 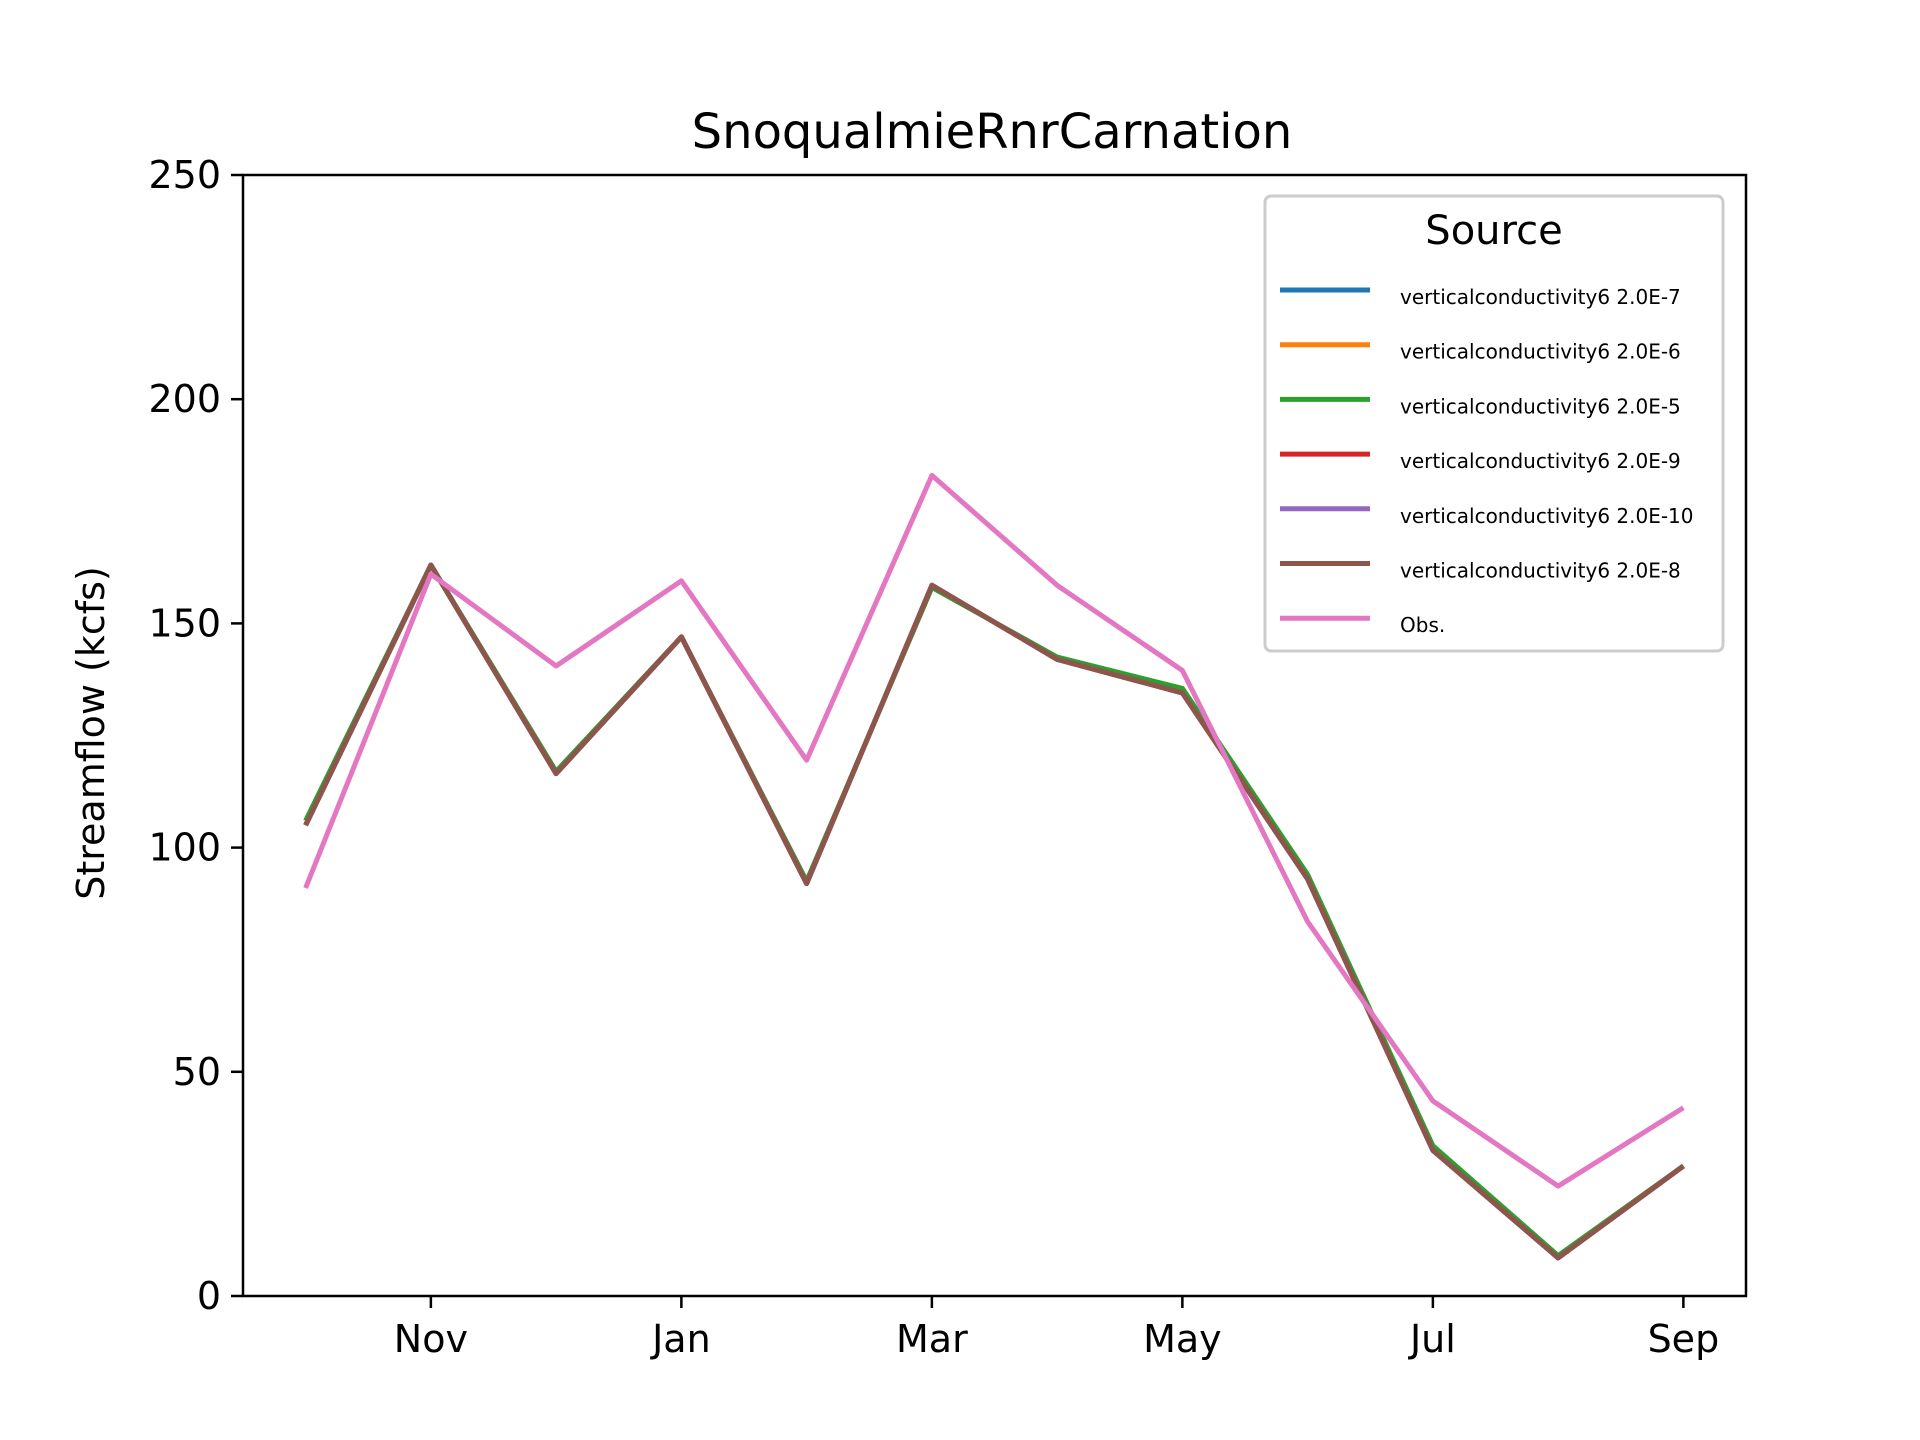 What do you see at coordinates (184, 623) in the screenshot?
I see `y-tick-label-3: 150` at bounding box center [184, 623].